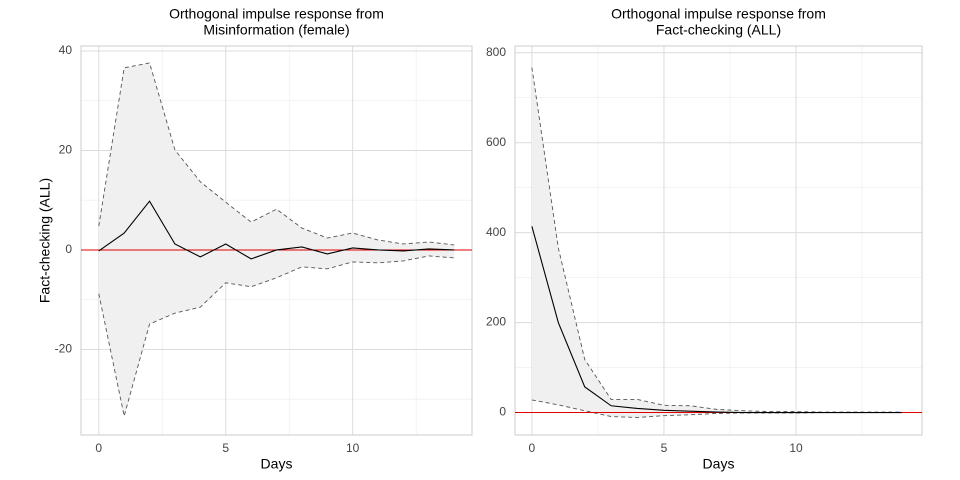 The width and height of the screenshot is (960, 480). Describe the element at coordinates (276, 230) in the screenshot. I see `response-line` at that location.